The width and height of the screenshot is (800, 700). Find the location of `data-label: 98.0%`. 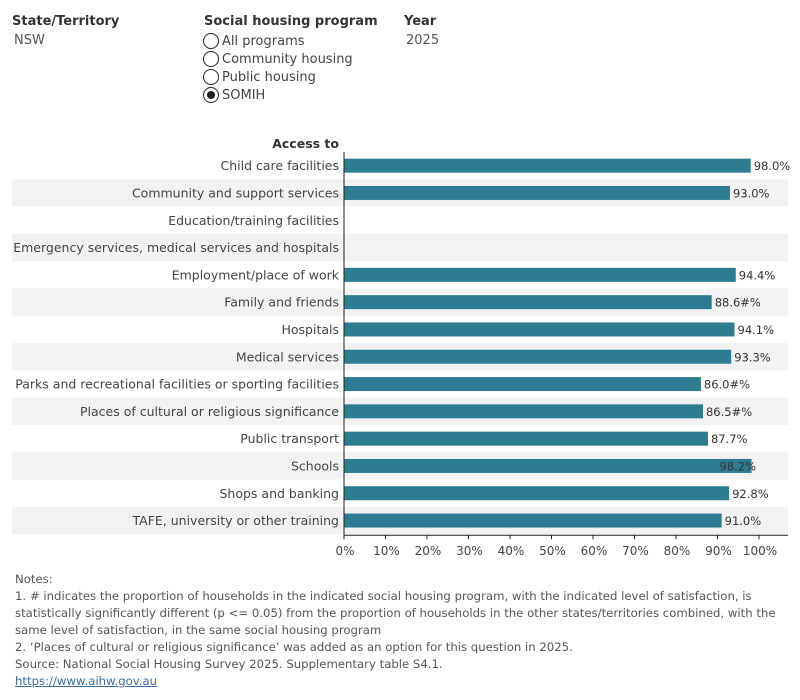

data-label: 98.0% is located at coordinates (772, 166).